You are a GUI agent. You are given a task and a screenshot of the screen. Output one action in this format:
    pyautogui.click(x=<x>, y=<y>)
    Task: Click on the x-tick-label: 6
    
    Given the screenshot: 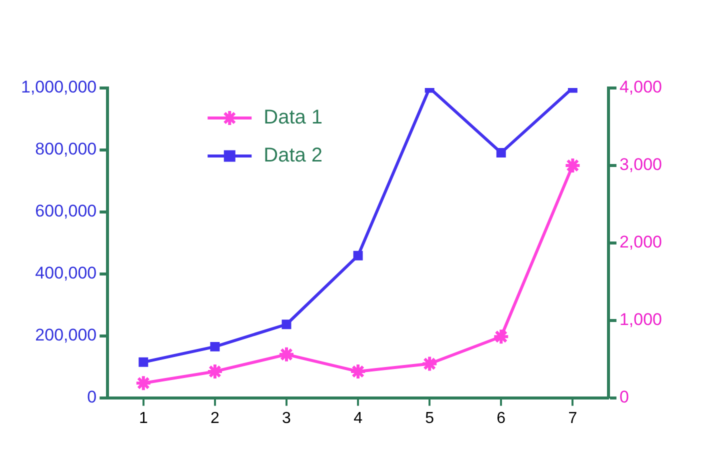 What is the action you would take?
    pyautogui.click(x=501, y=418)
    